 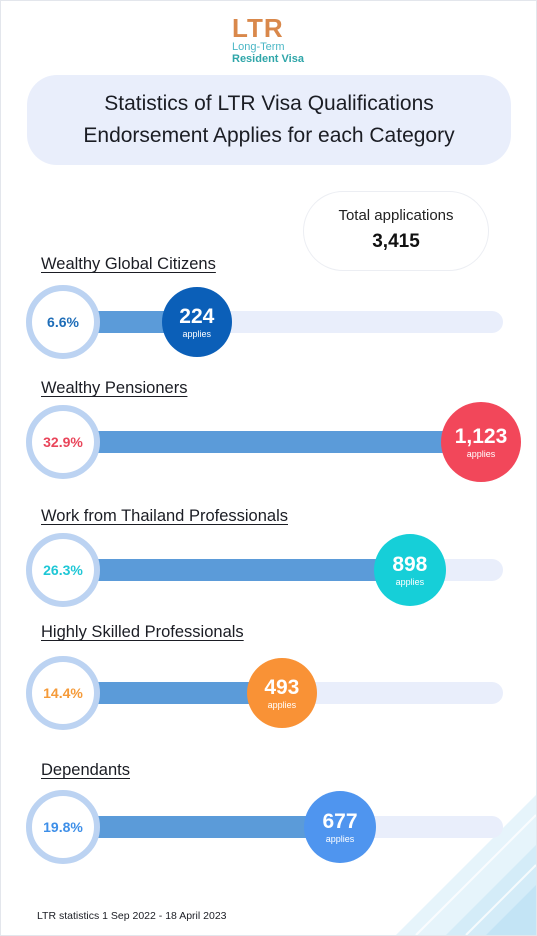 I want to click on ltr-logo: LTR Long-Term Resident Visa, so click(x=287, y=40).